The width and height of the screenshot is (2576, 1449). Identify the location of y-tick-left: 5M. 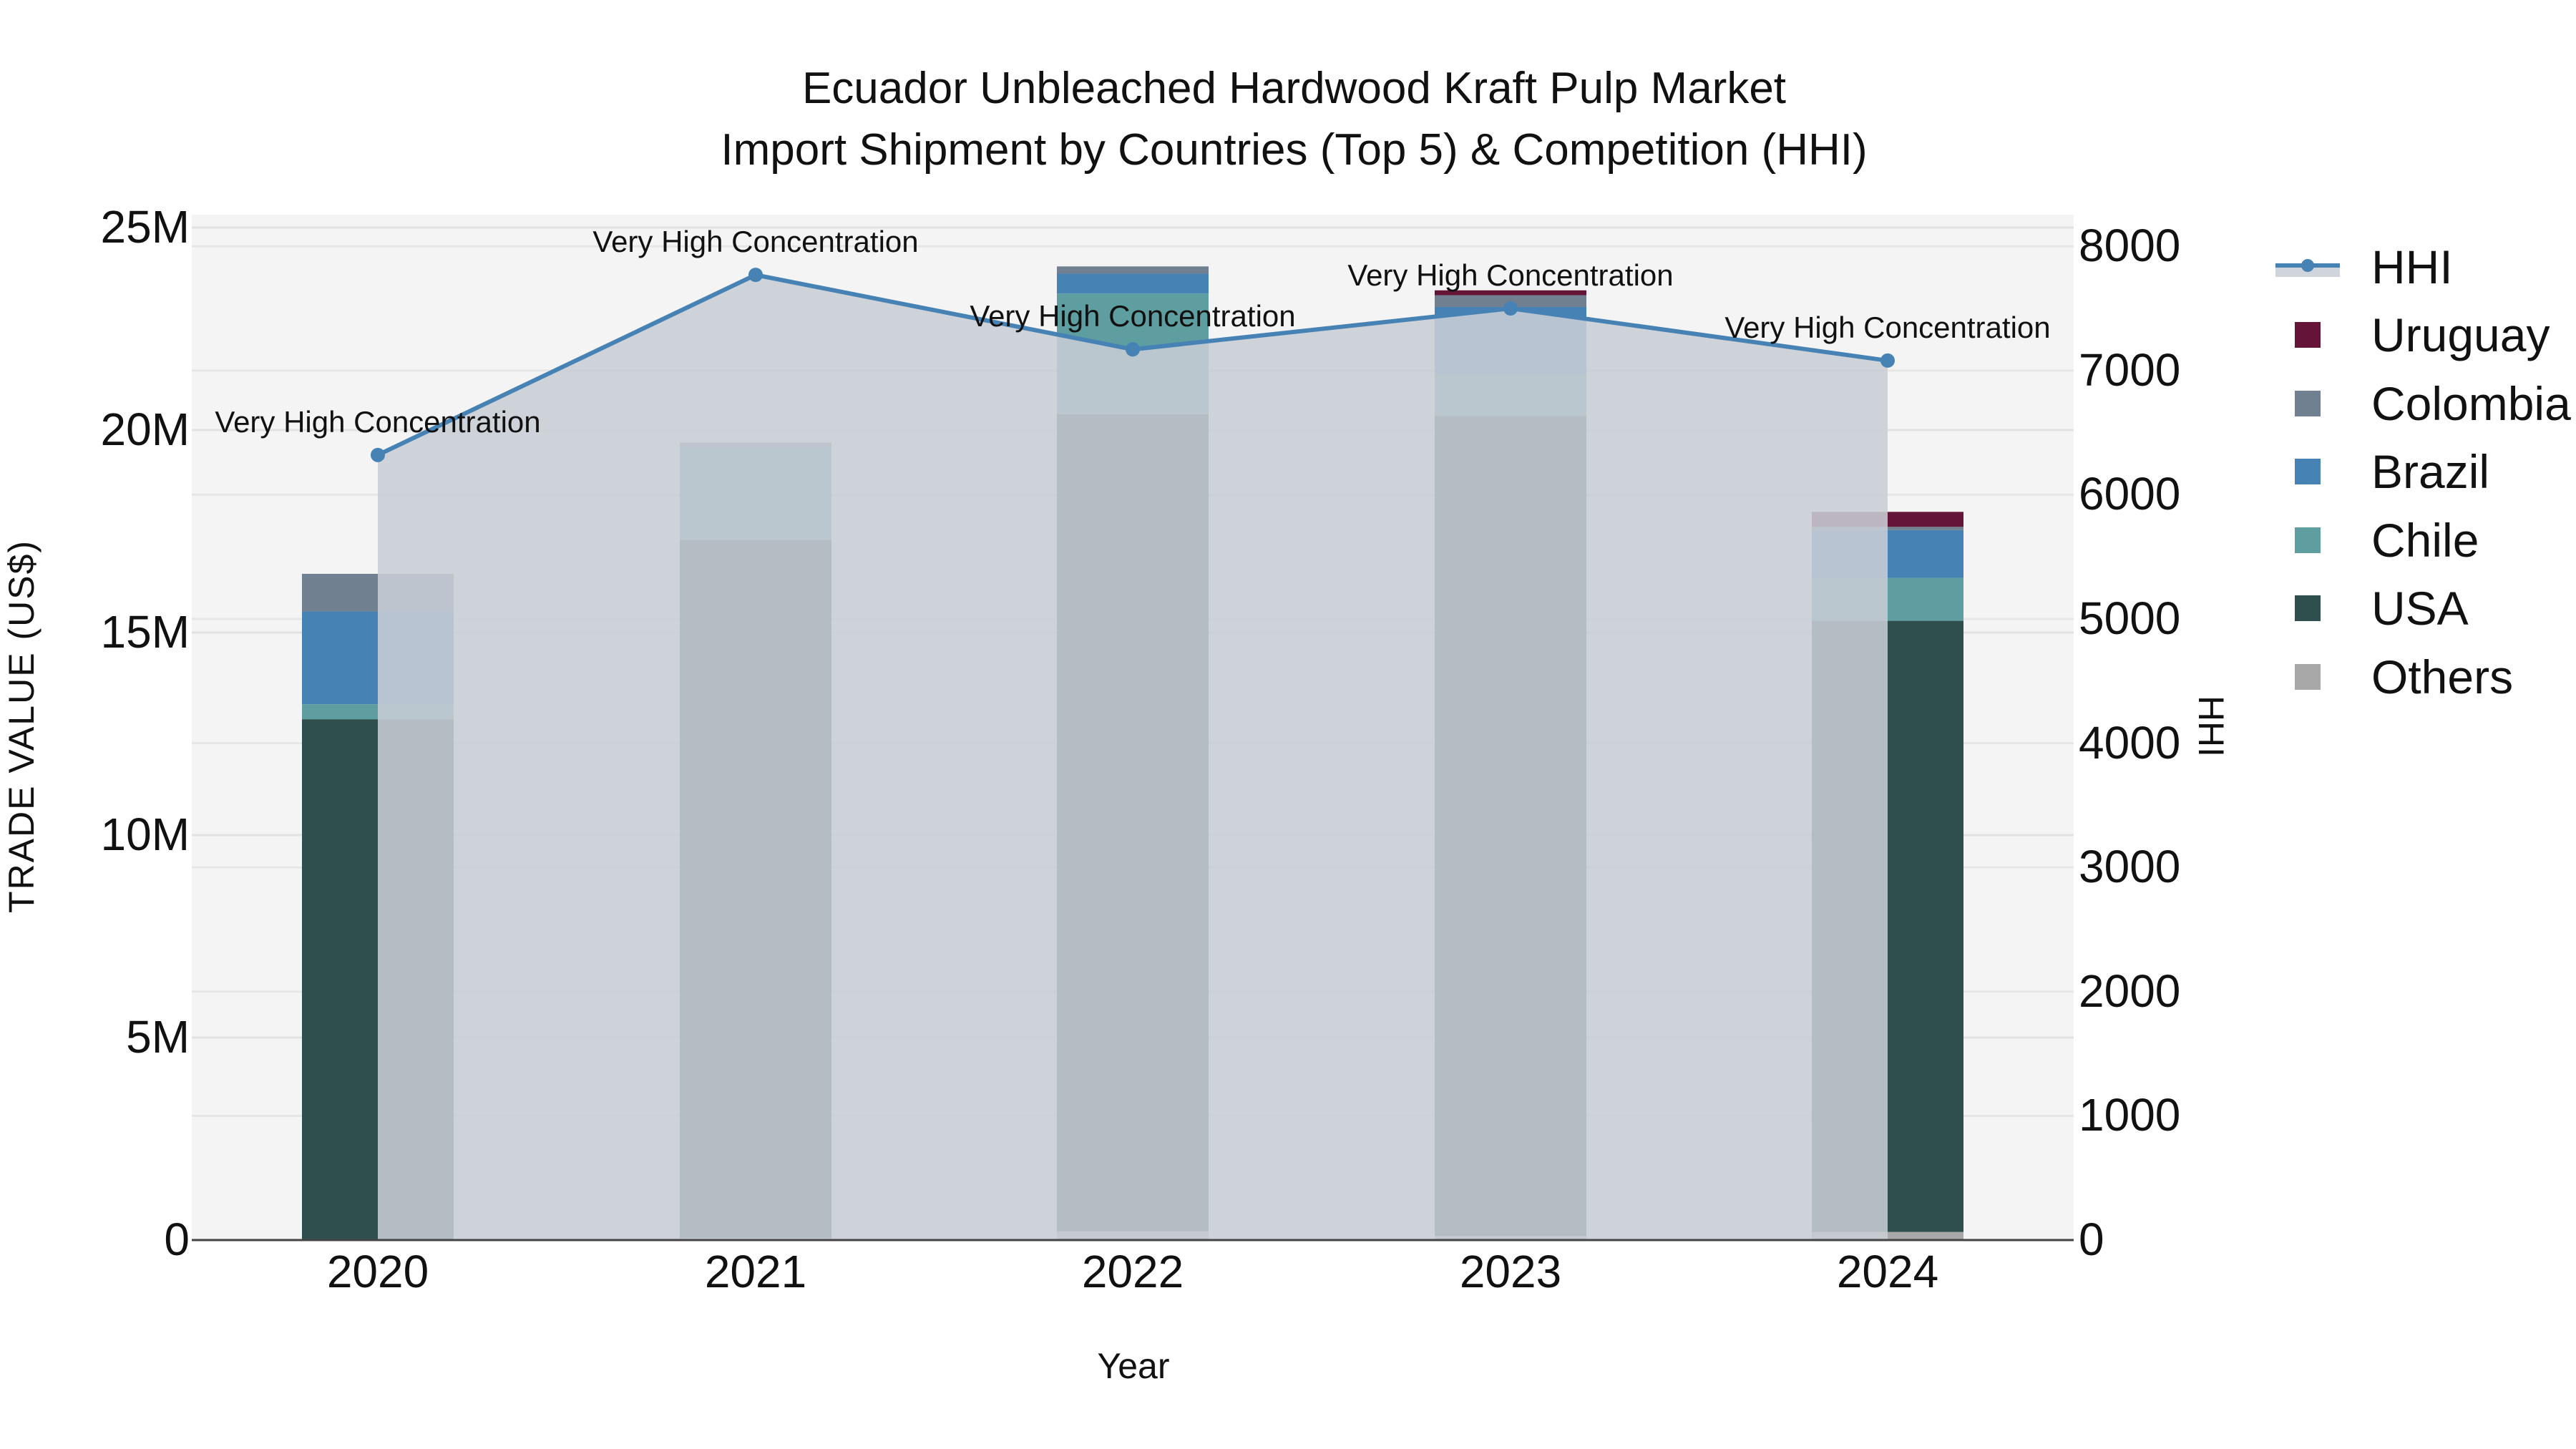
(158, 1037).